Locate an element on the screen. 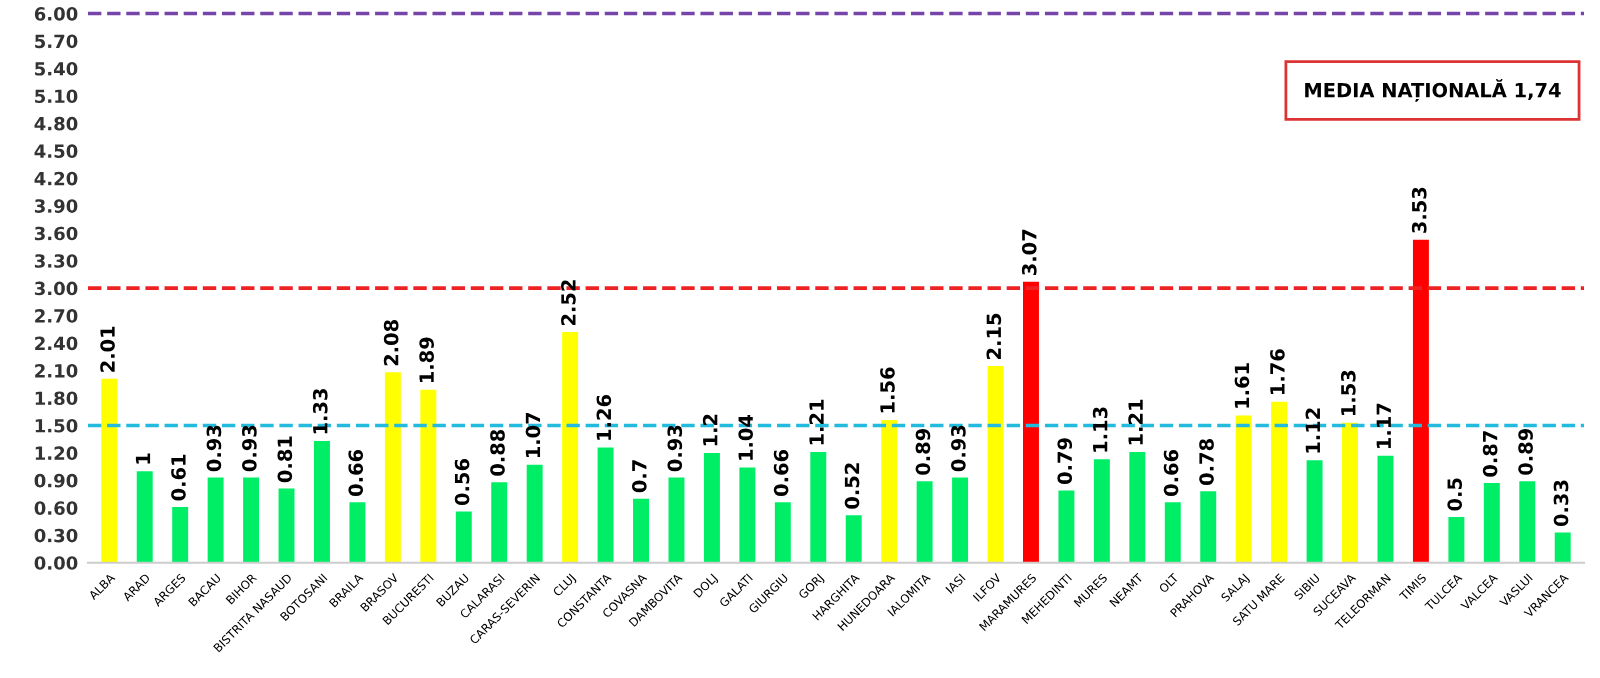 This screenshot has width=1600, height=678. y-tick-label: 3.60 is located at coordinates (56, 233).